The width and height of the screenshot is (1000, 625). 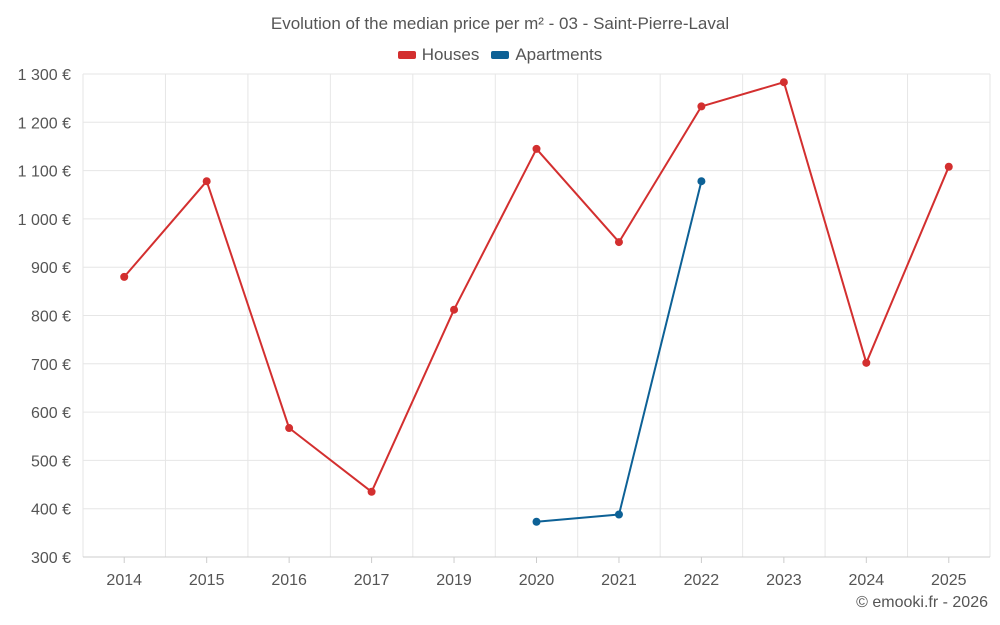 I want to click on x-tick-label: 2017, so click(x=372, y=580).